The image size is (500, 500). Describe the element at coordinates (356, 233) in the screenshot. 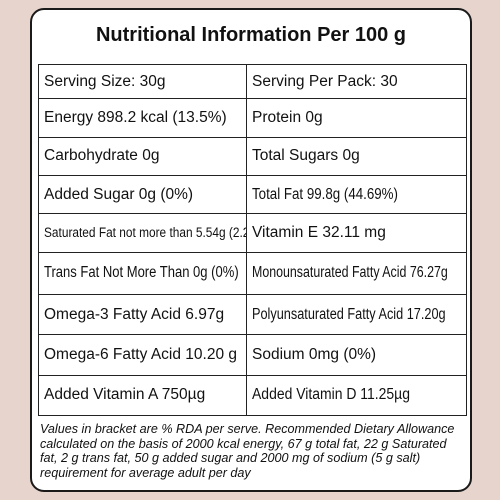

I see `nutrient-cell: Vitamin E 32.11 mg` at that location.